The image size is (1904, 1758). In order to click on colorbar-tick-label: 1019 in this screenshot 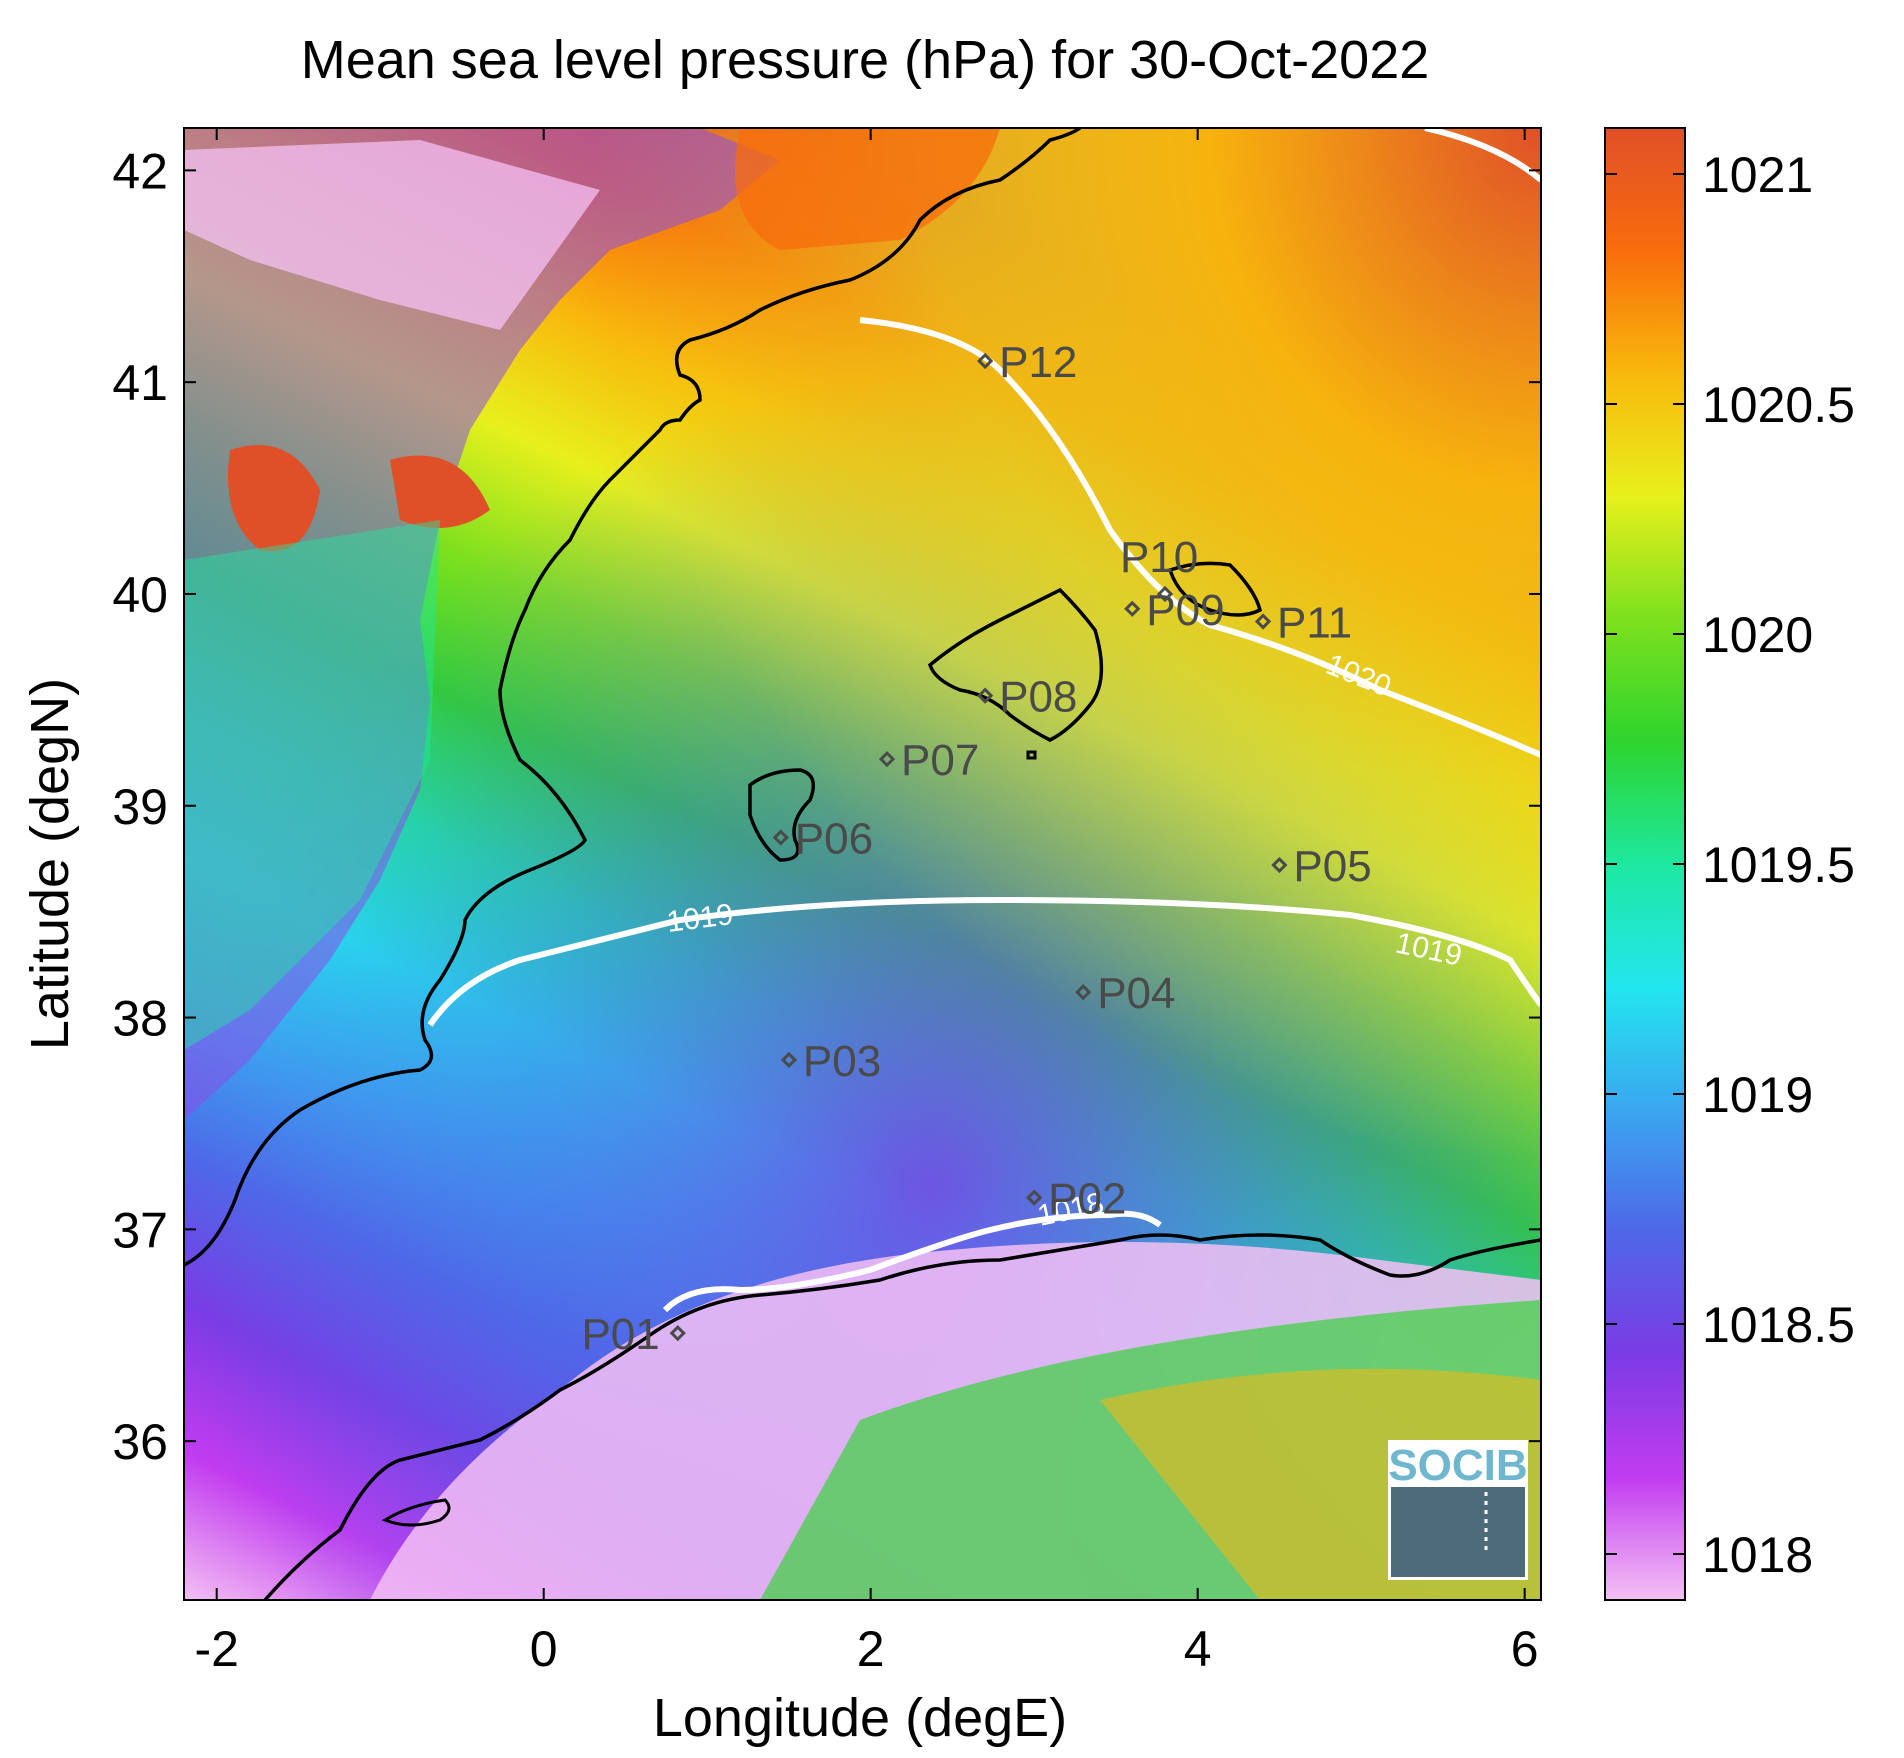, I will do `click(1757, 1095)`.